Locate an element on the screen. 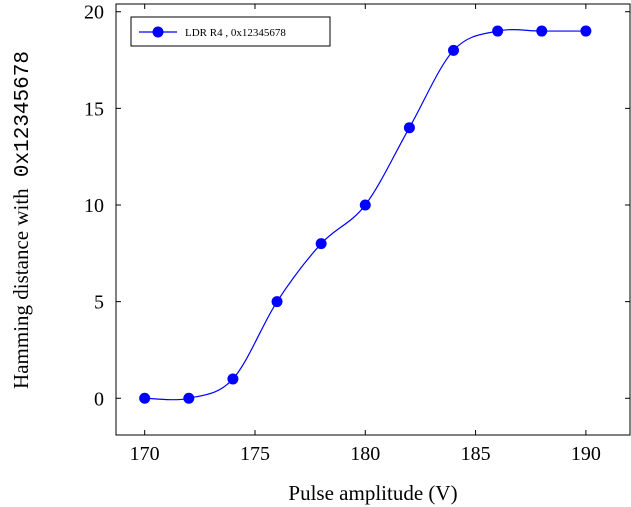 The width and height of the screenshot is (631, 507). y-tick-label: 5 is located at coordinates (99, 303).